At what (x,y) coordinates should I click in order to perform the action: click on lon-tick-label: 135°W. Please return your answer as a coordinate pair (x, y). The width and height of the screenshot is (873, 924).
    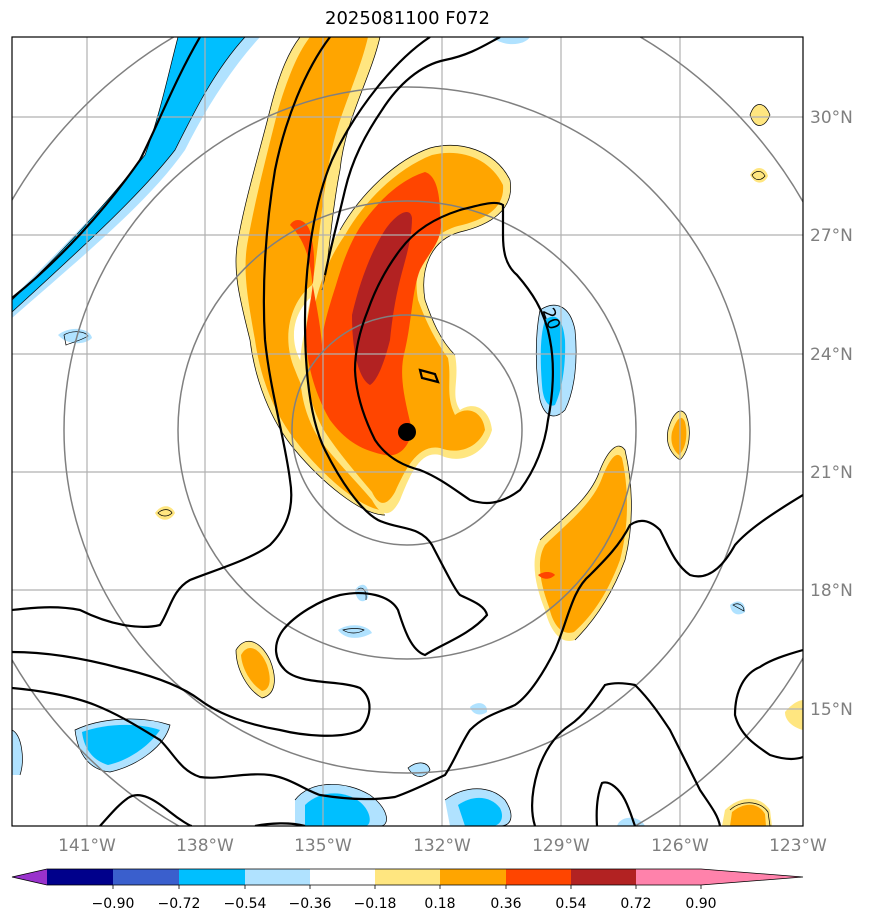
    Looking at the image, I should click on (323, 846).